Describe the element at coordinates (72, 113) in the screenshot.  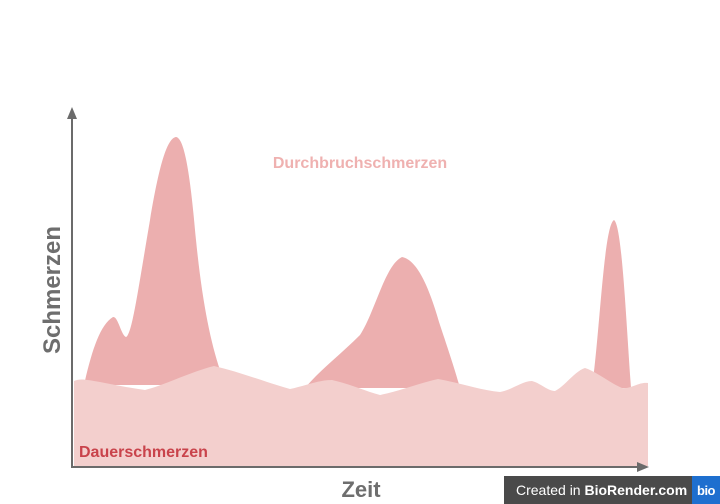
I see `y-axis-arrowhead` at that location.